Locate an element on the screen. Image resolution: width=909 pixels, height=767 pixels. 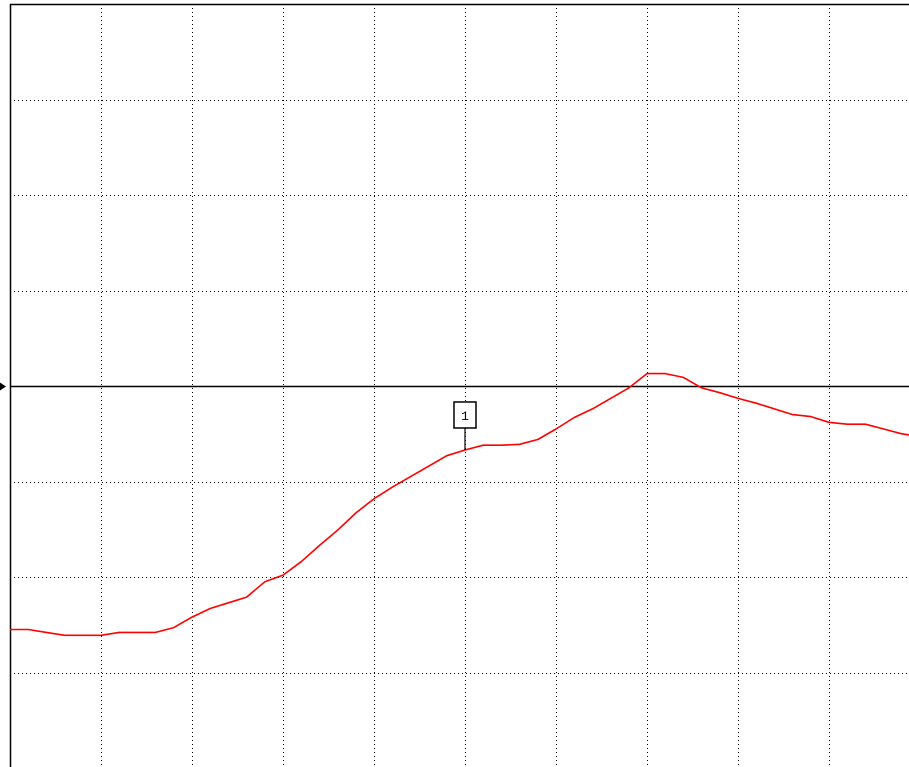
marker-box is located at coordinates (465, 415).